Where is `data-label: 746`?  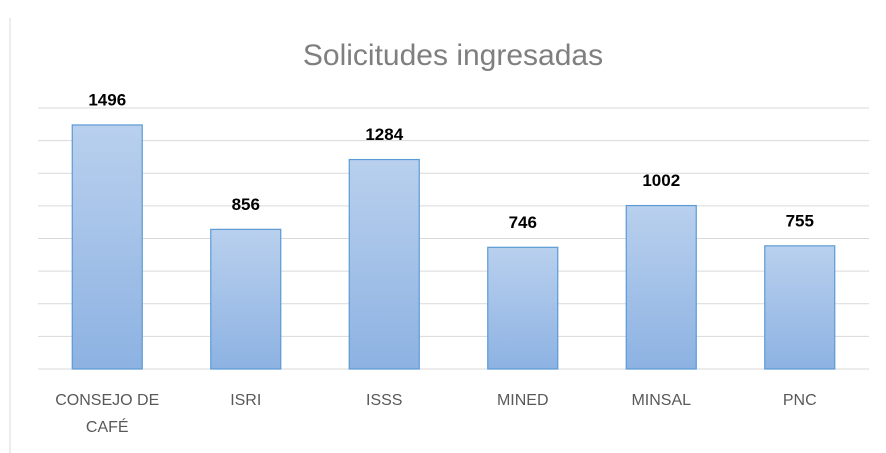 data-label: 746 is located at coordinates (523, 222).